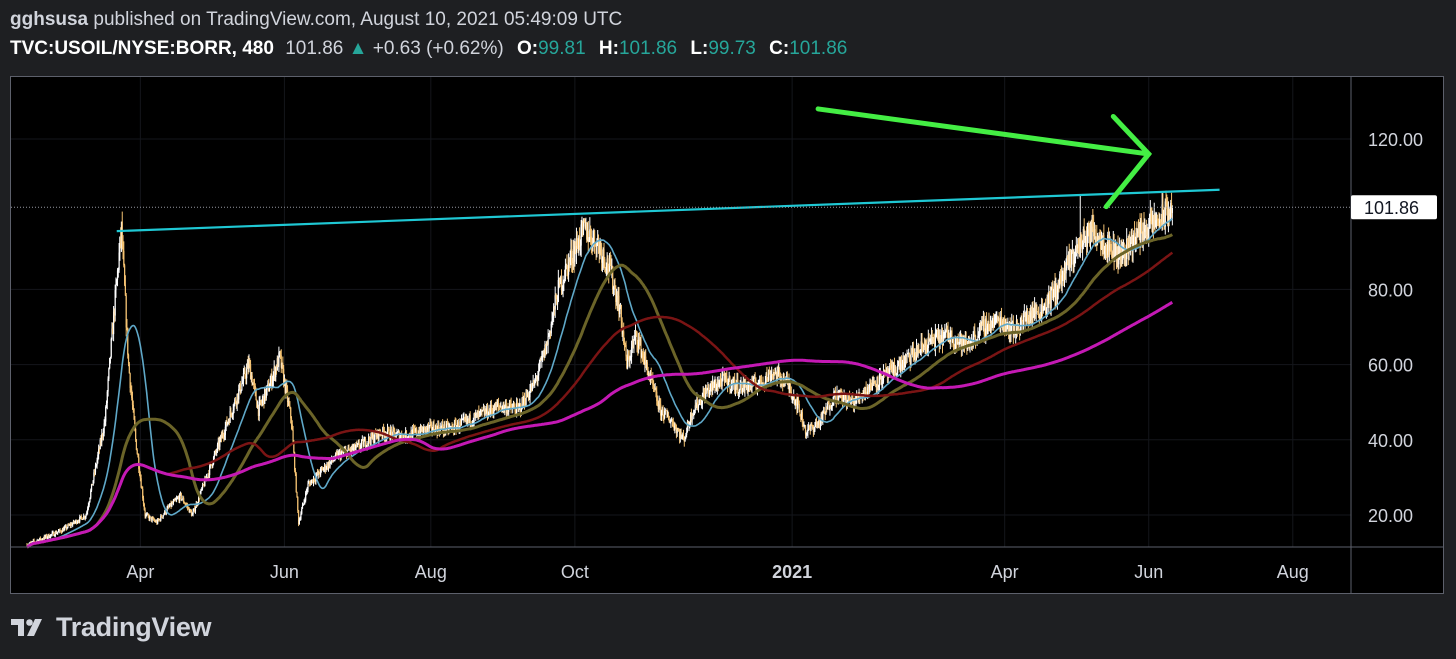 The image size is (1456, 659). I want to click on footer-brand: TradingView, so click(111, 627).